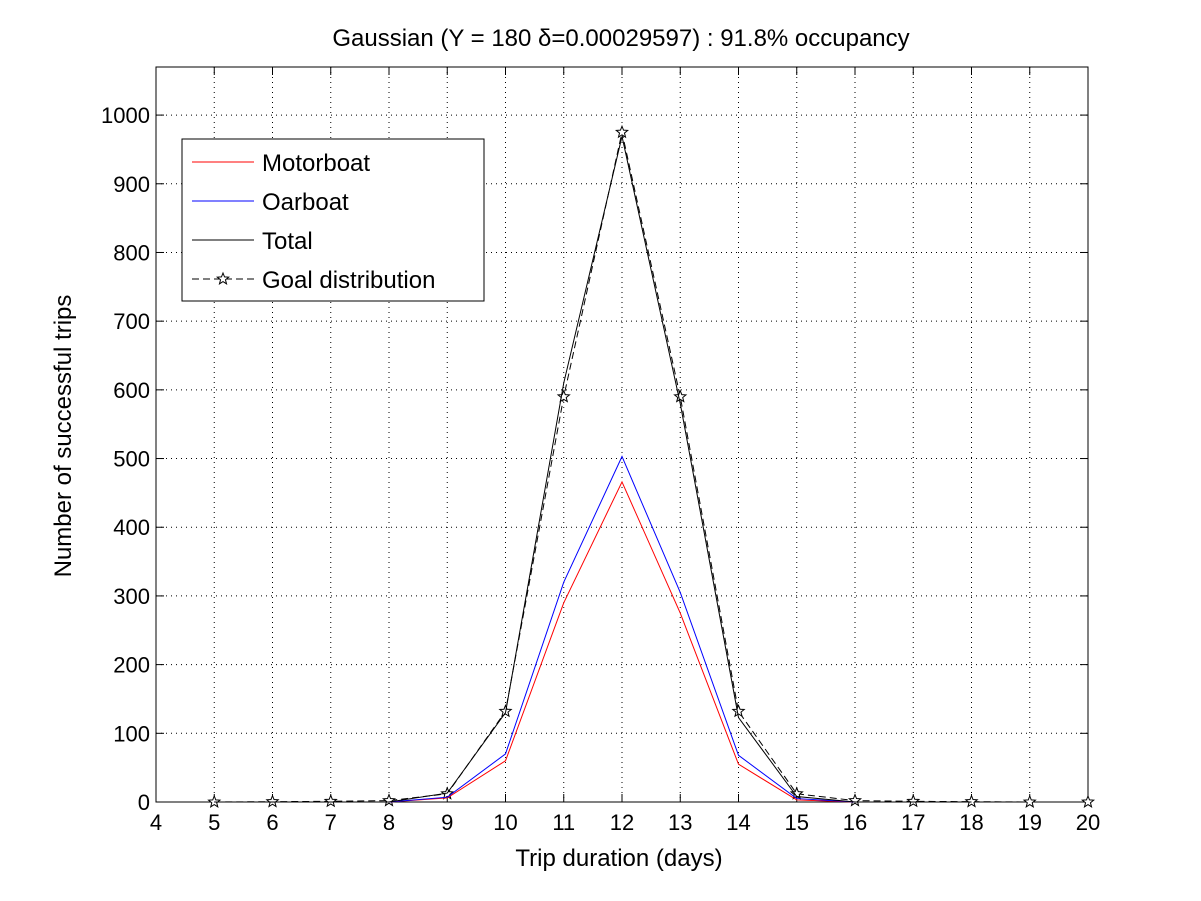 The height and width of the screenshot is (901, 1201). What do you see at coordinates (223, 278) in the screenshot?
I see `legend-star-marker` at bounding box center [223, 278].